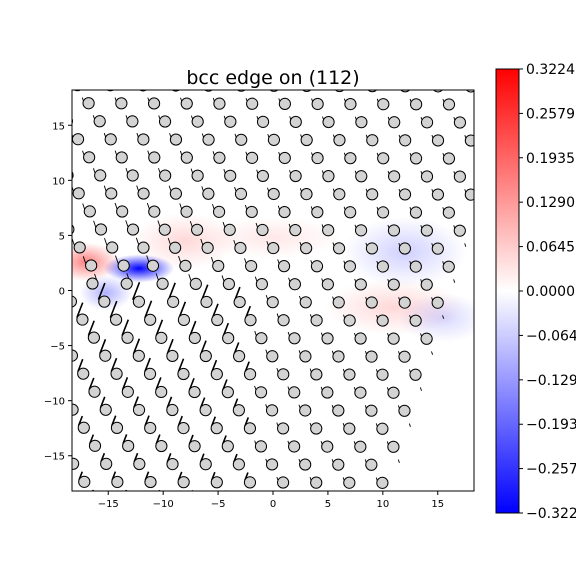 The width and height of the screenshot is (576, 576). Describe the element at coordinates (550, 248) in the screenshot. I see `colorbar-tick-label: 0.0645` at that location.